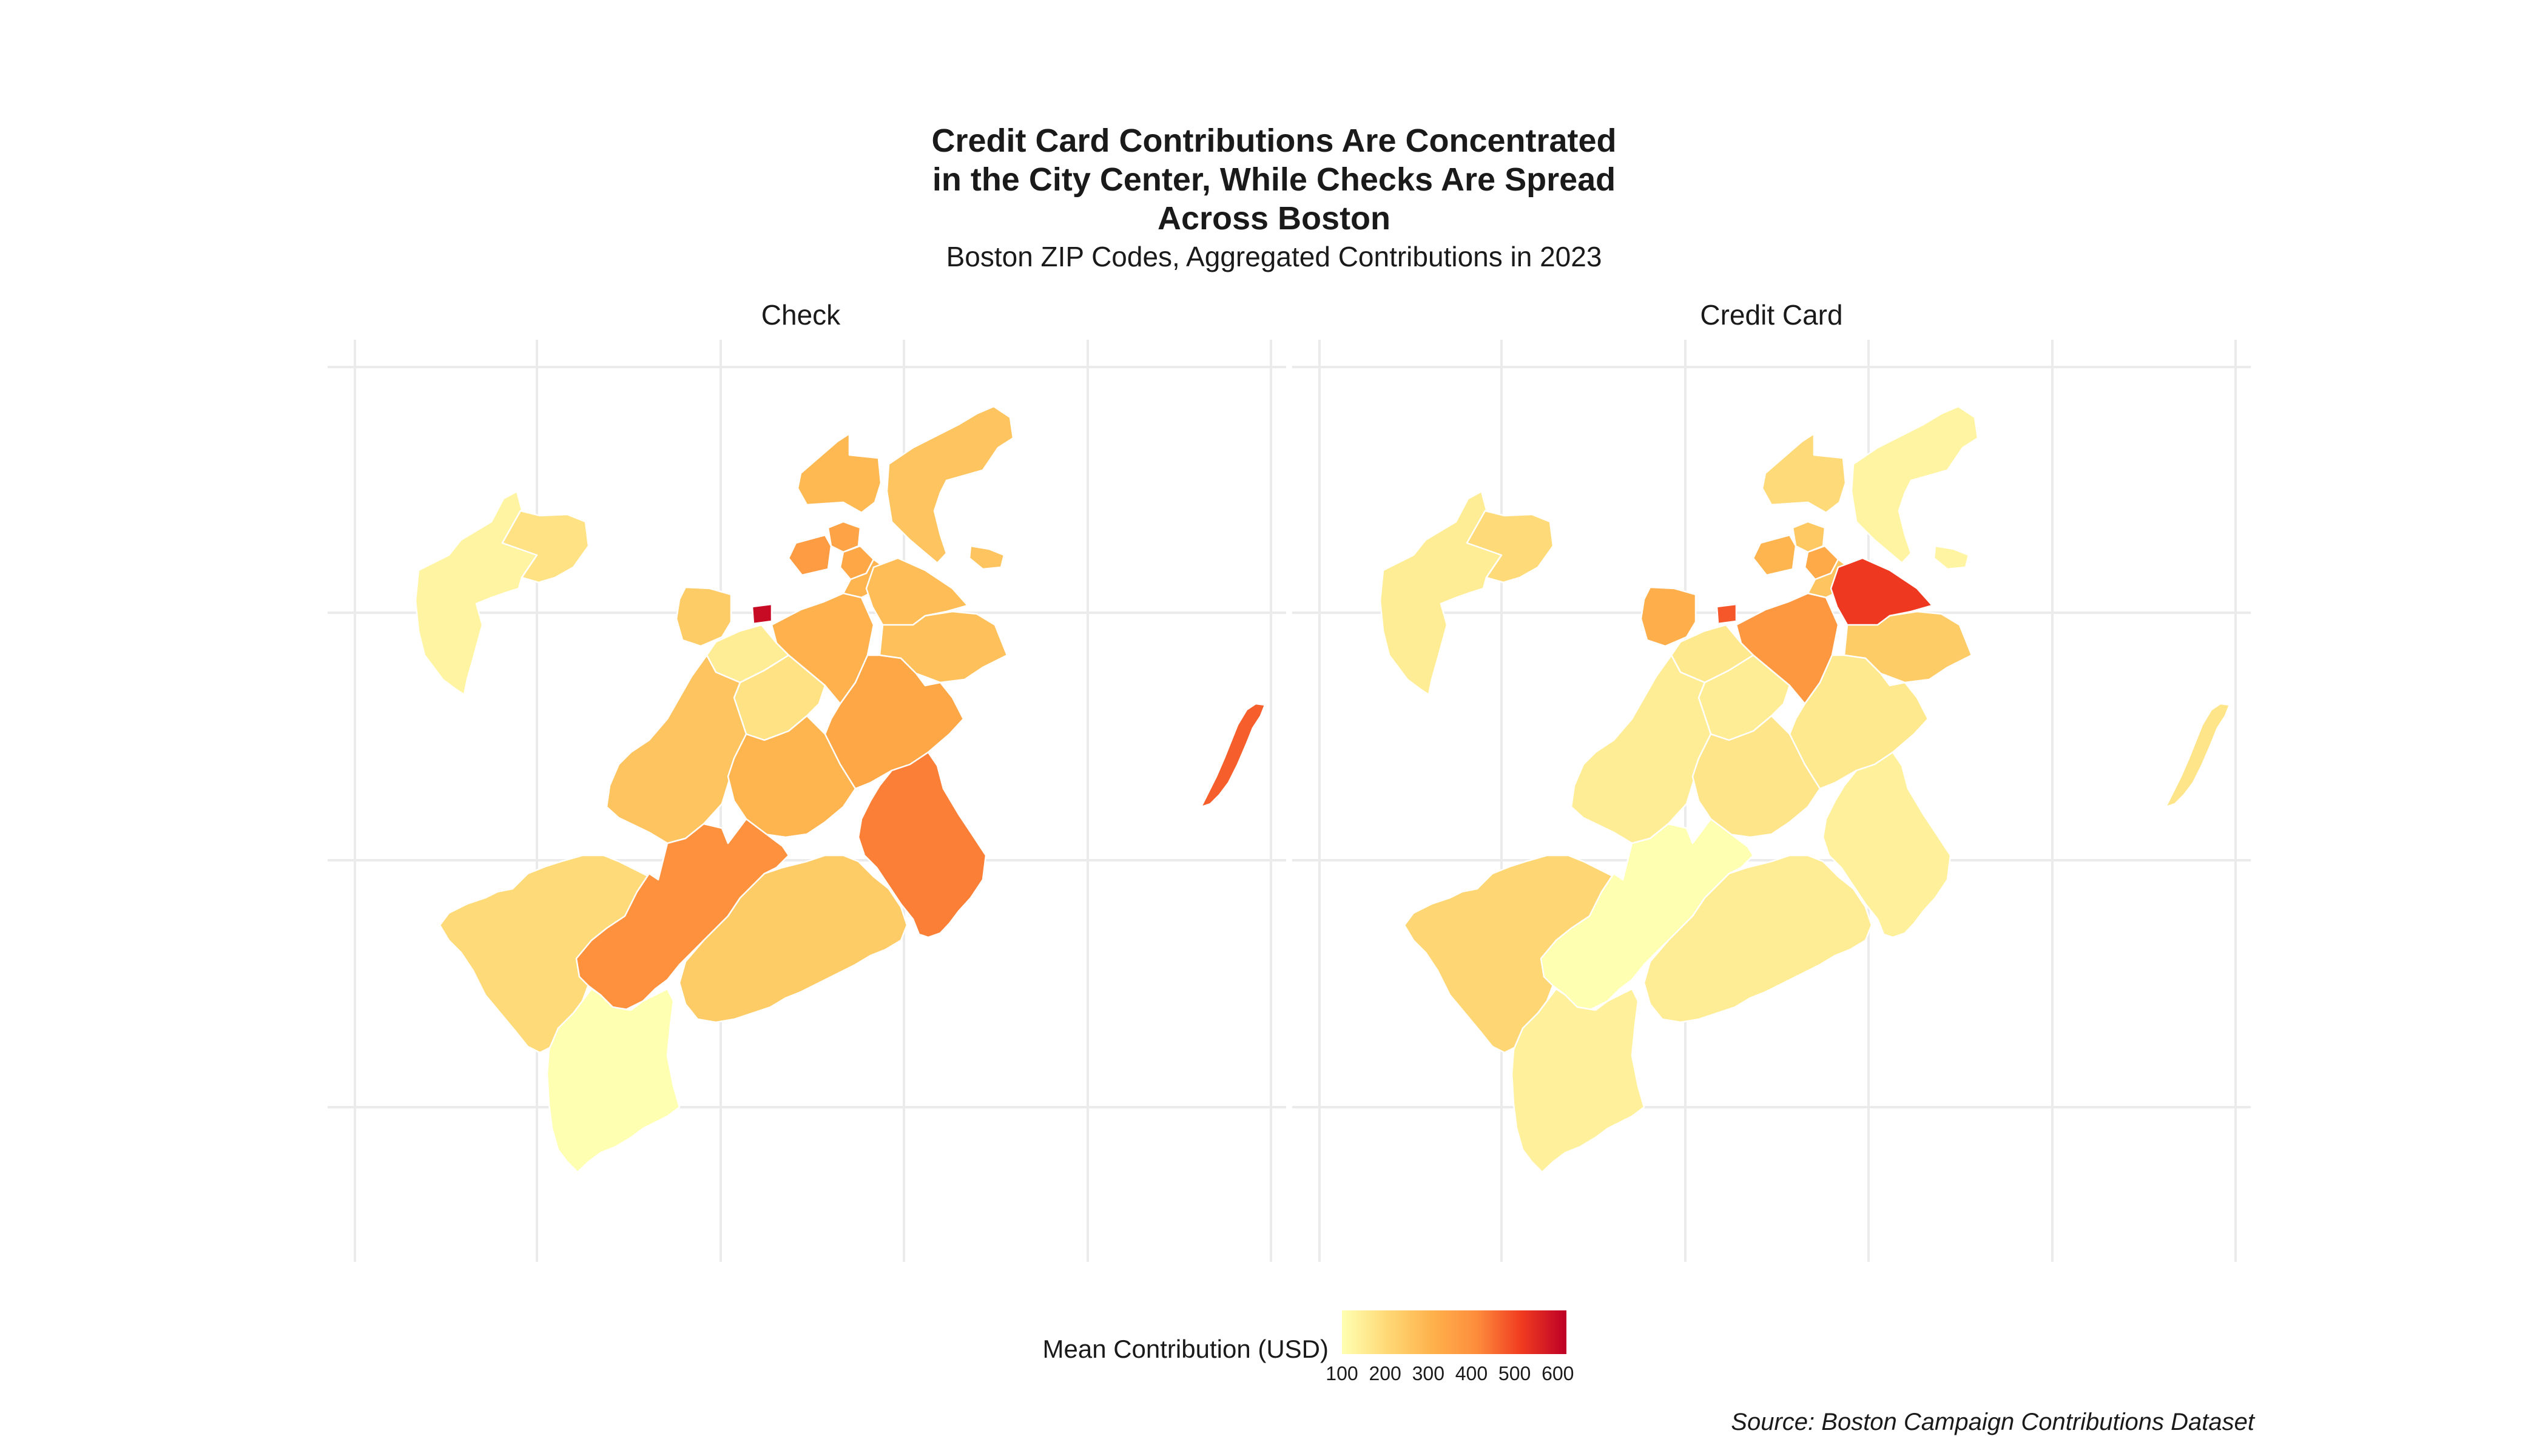  Describe the element at coordinates (1342, 1373) in the screenshot. I see `legend-tick: 100` at that location.